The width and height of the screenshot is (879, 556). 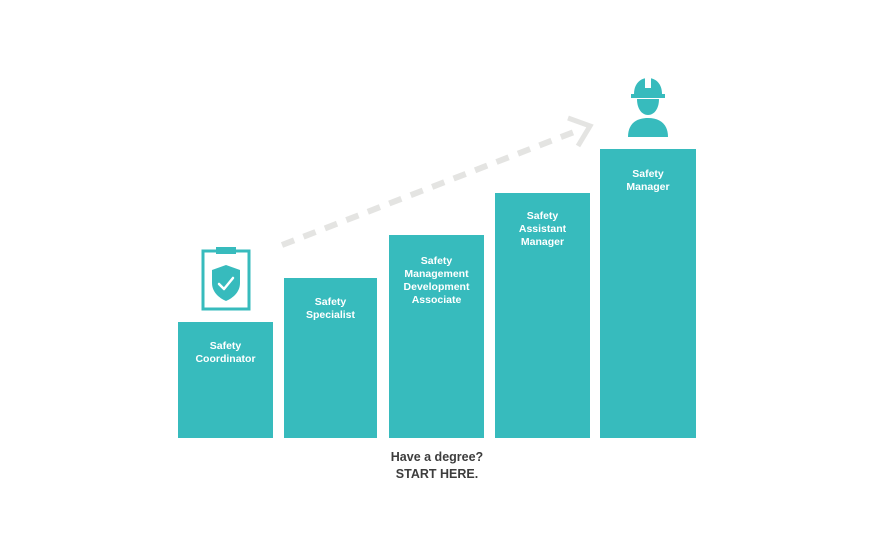 What do you see at coordinates (436, 336) in the screenshot?
I see `step-safety-management-development-associate: Safety Management Development Associate` at bounding box center [436, 336].